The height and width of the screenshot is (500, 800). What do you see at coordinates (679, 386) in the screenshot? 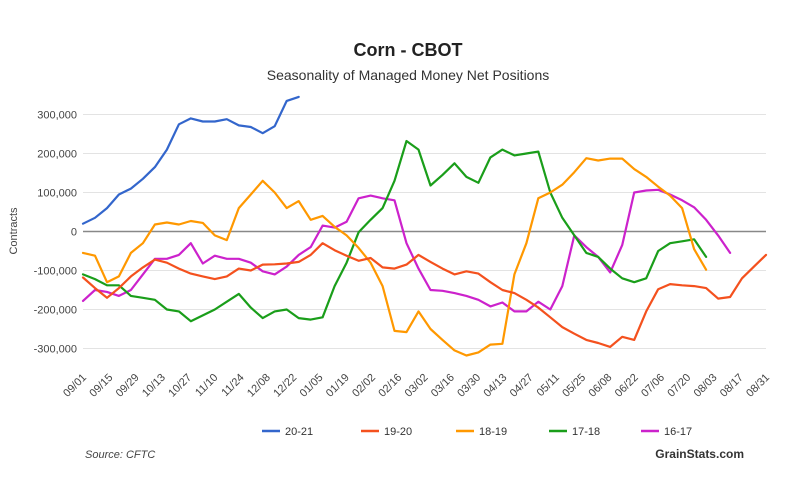
I see `x-tick-label: 07/20` at bounding box center [679, 386].